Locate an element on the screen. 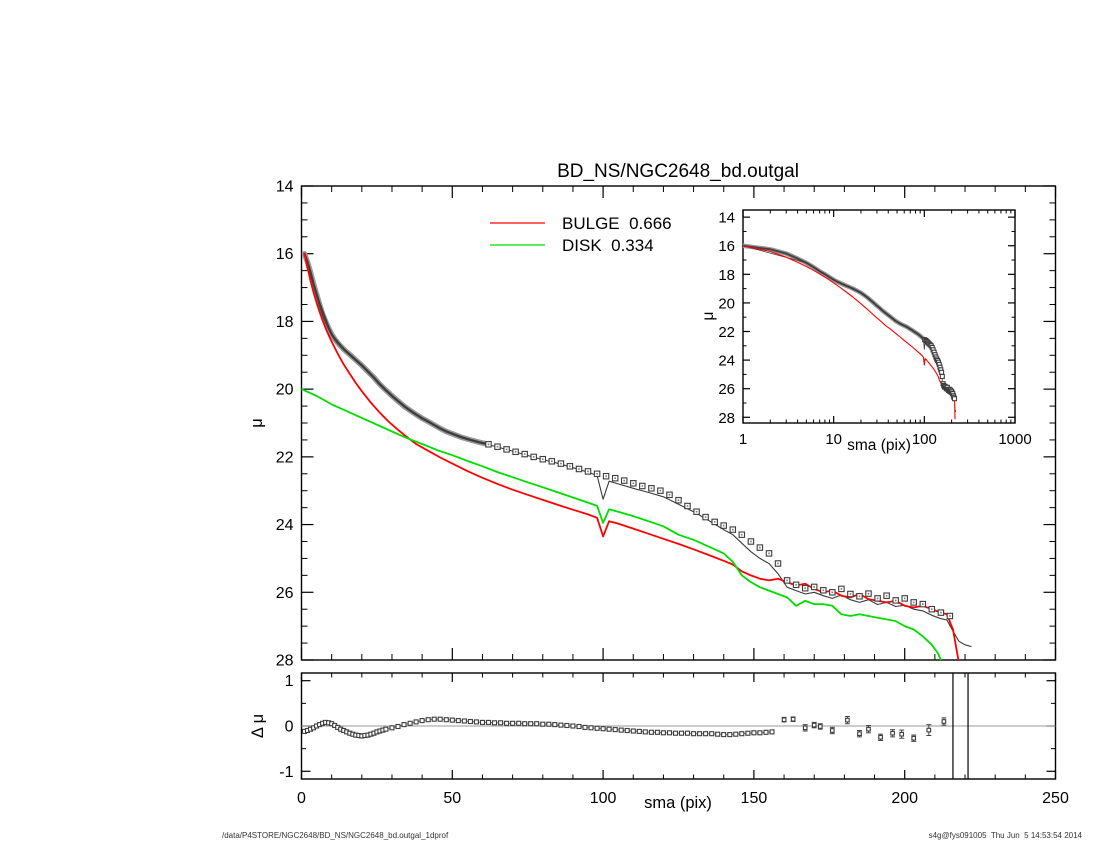 This screenshot has width=1100, height=850. residual-y-axis-label: Δ μ is located at coordinates (258, 726).